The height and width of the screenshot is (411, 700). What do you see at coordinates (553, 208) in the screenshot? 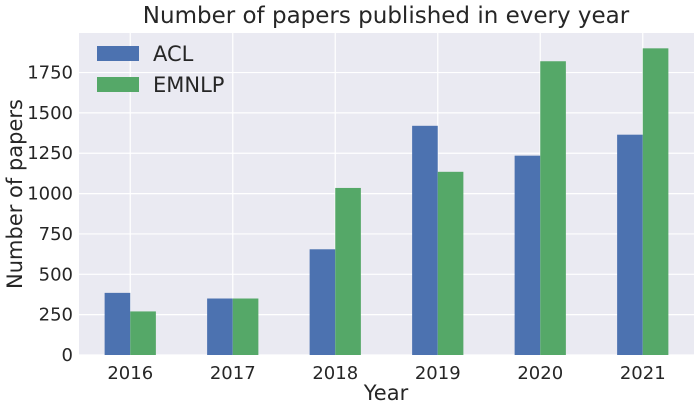
I see `bar-emnlp-2020` at bounding box center [553, 208].